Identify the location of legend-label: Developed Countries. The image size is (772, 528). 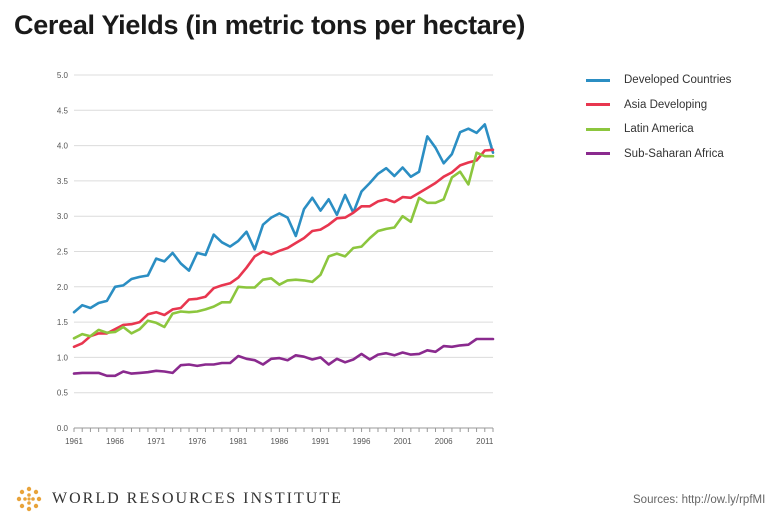
(678, 80).